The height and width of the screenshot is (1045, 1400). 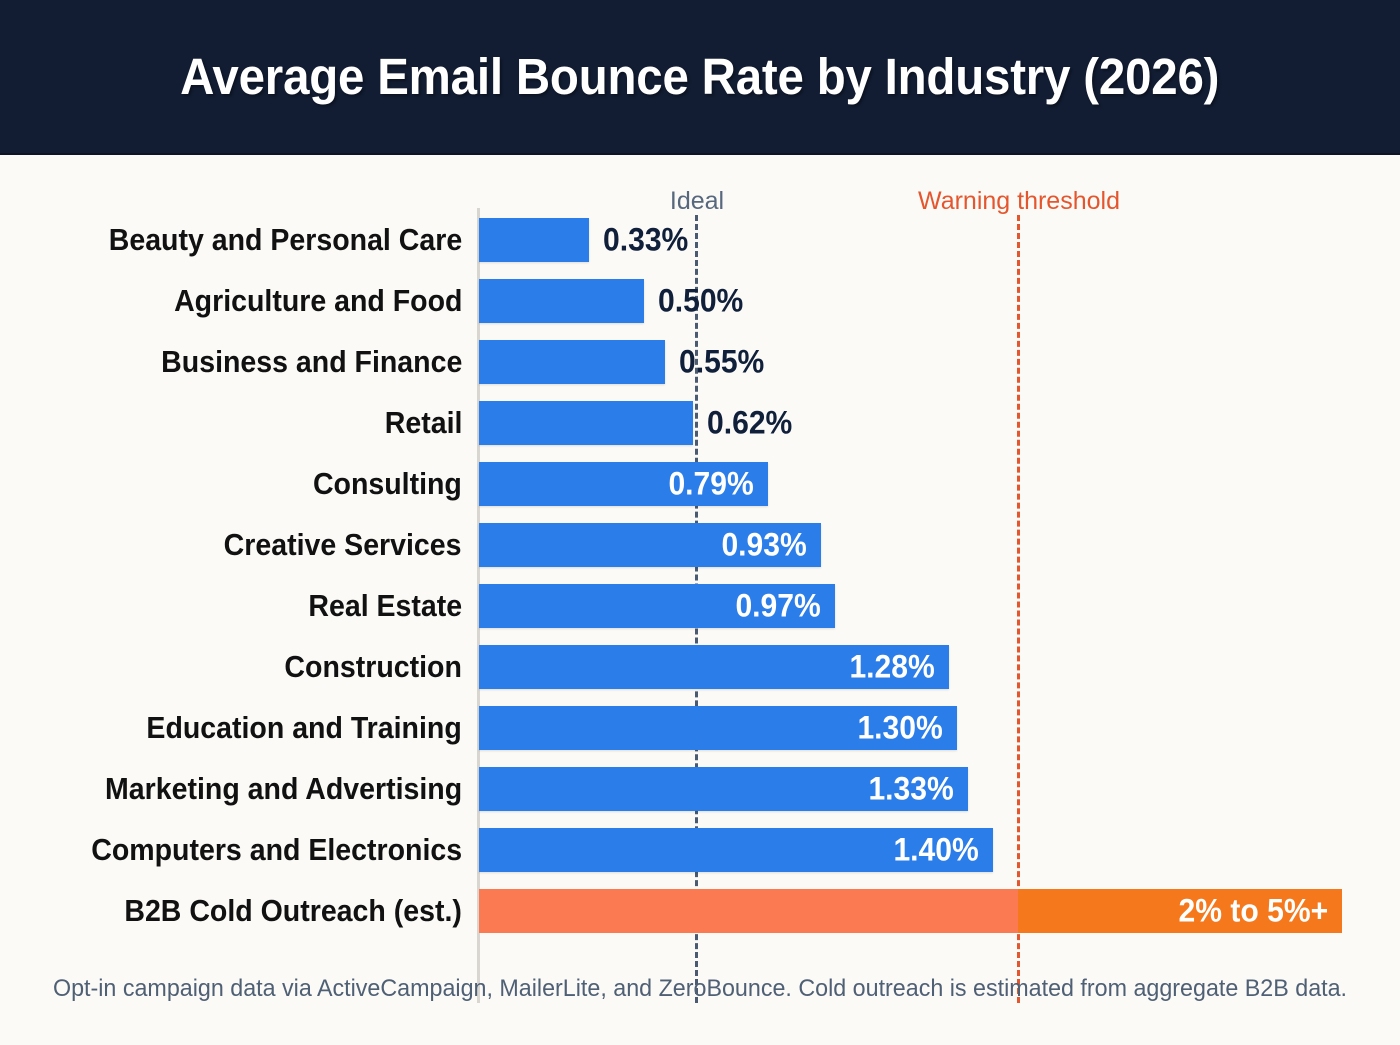 I want to click on category-label: Computers and Electronics, so click(x=276, y=849).